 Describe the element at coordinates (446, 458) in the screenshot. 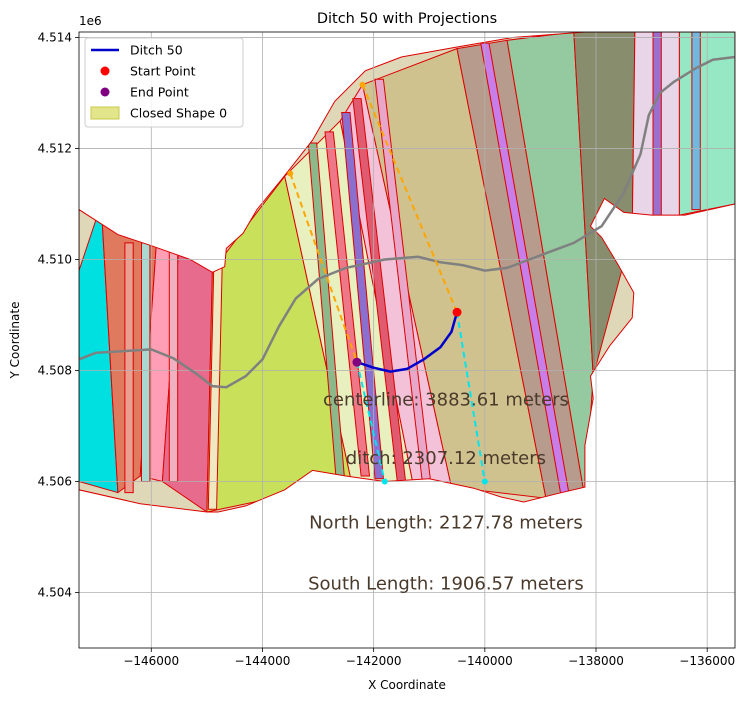

I see `annotation-text-1: ditch: 2307.12 meters` at that location.